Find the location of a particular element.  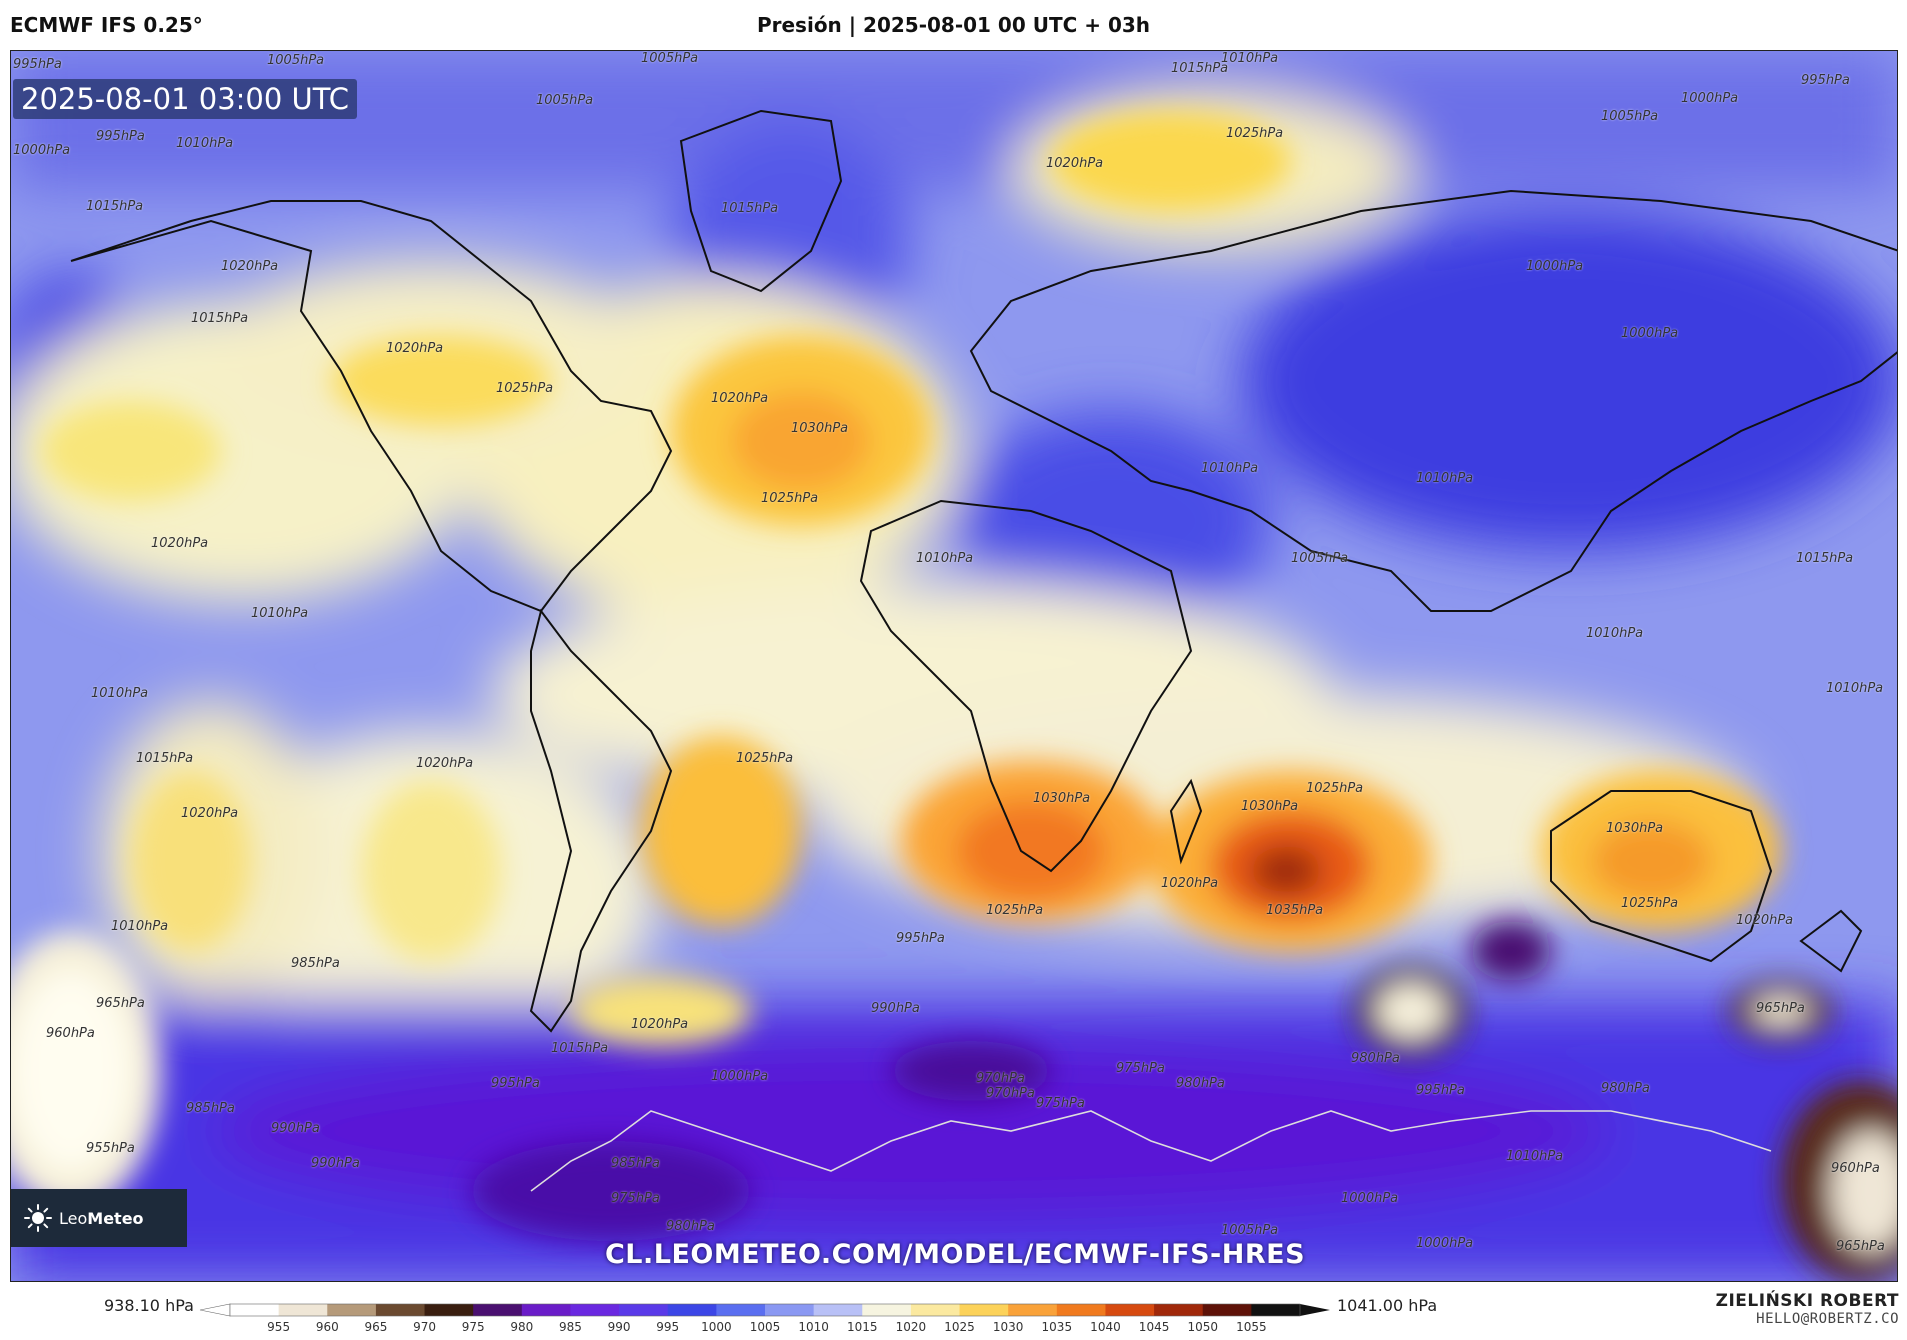

source-url: CL.LEOMETEO.COM/MODEL/ECMWF-IFS-HRES is located at coordinates (955, 1254).